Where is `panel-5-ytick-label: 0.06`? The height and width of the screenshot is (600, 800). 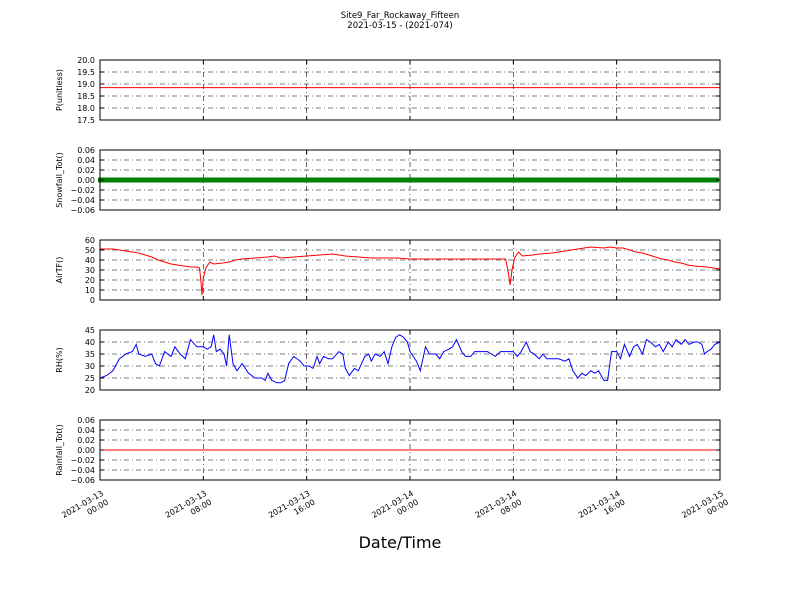 panel-5-ytick-label: 0.06 is located at coordinates (86, 420).